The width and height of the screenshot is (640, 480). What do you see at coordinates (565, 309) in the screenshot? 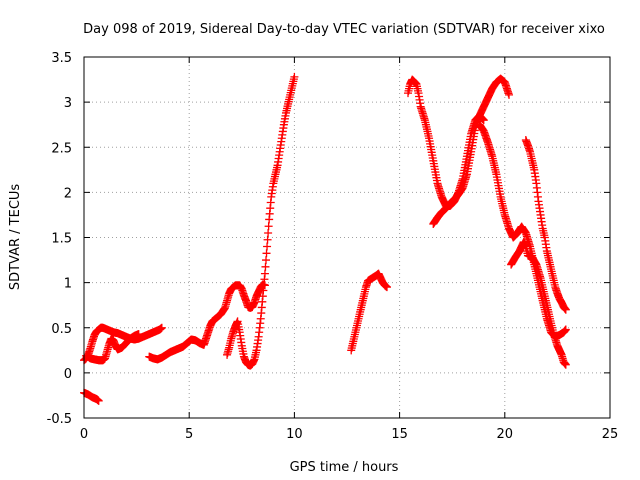
I see `arc-11-point` at bounding box center [565, 309].